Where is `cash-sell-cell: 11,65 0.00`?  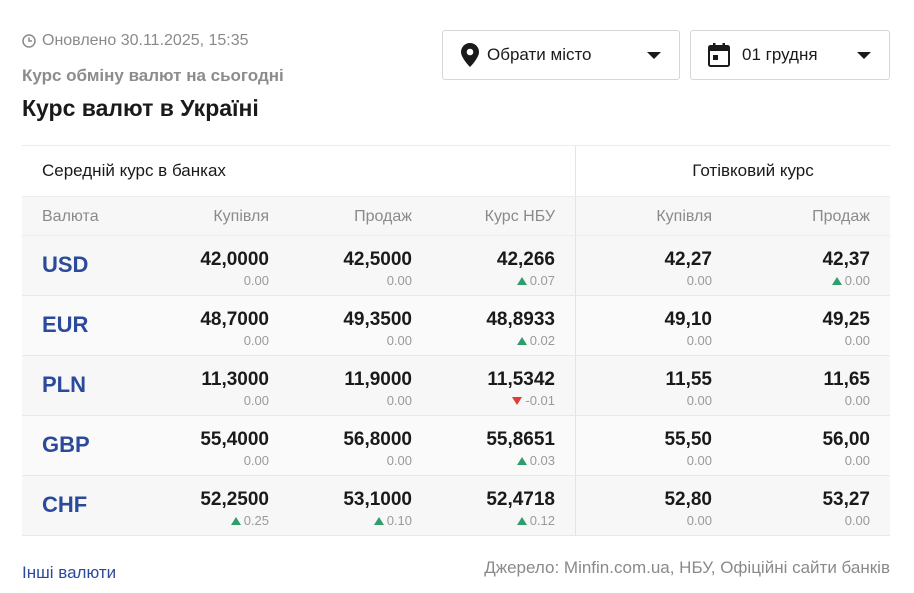 cash-sell-cell: 11,65 0.00 is located at coordinates (847, 388).